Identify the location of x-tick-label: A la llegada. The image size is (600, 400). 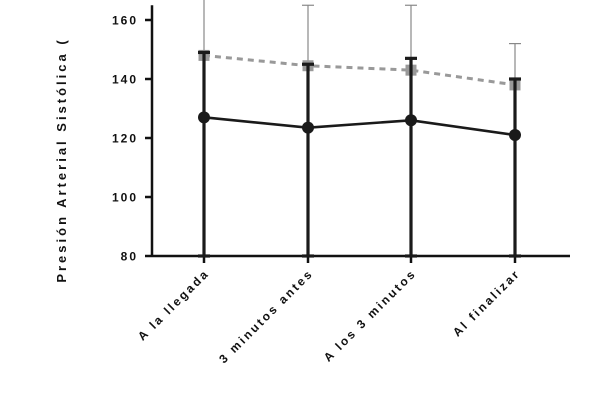
(173, 304).